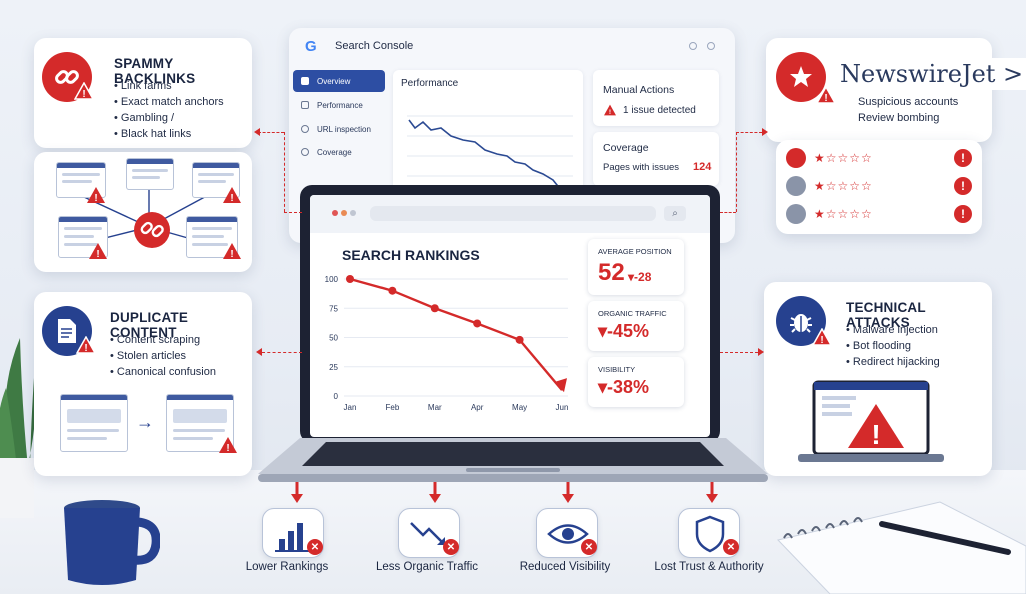 The image size is (1026, 594). I want to click on search-icon: ⌕, so click(675, 213).